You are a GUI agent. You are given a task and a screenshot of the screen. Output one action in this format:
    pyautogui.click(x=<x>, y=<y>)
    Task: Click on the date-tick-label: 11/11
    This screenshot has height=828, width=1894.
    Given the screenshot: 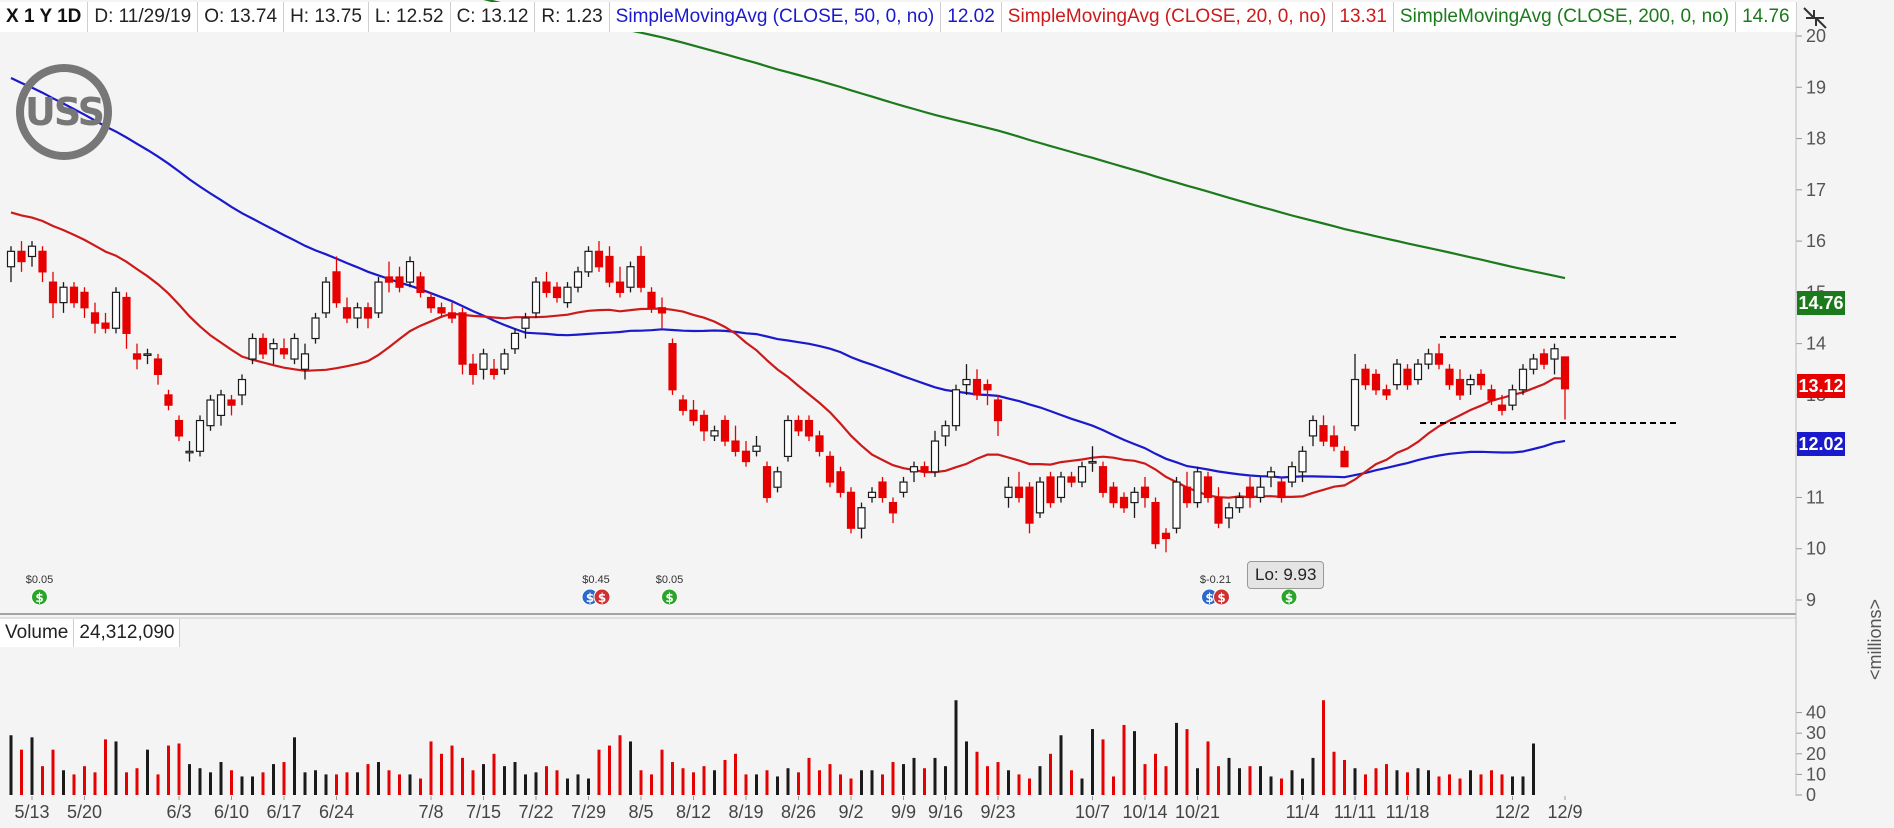 What is the action you would take?
    pyautogui.click(x=1355, y=812)
    